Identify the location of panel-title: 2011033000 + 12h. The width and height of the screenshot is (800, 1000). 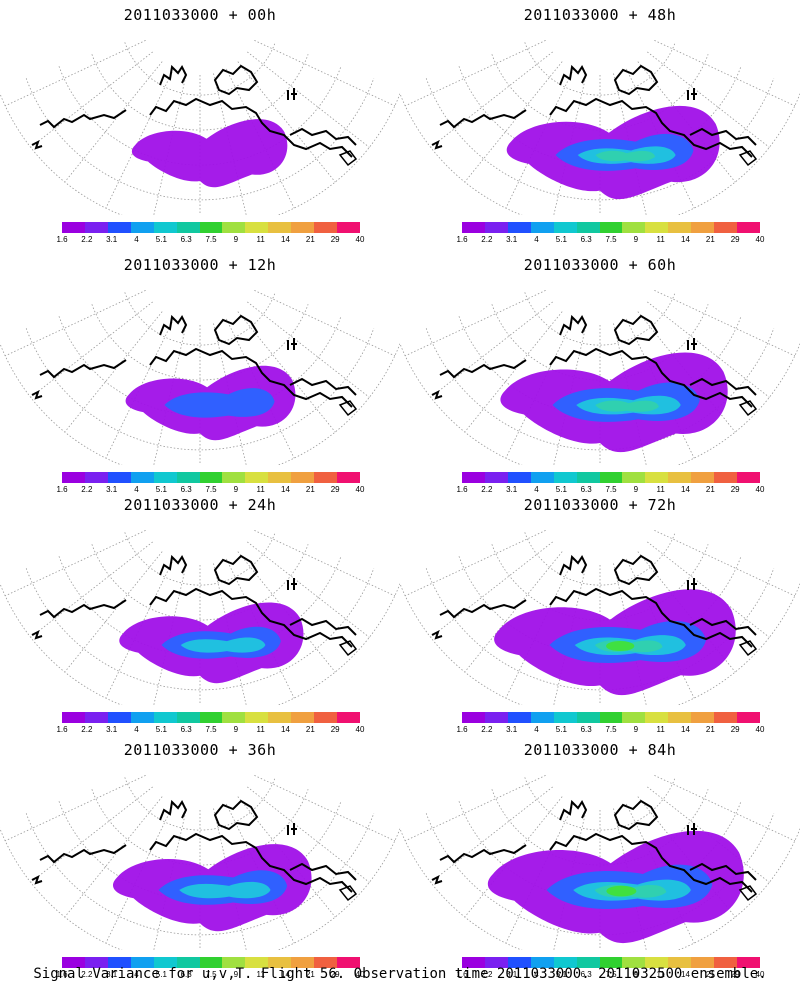
(200, 265).